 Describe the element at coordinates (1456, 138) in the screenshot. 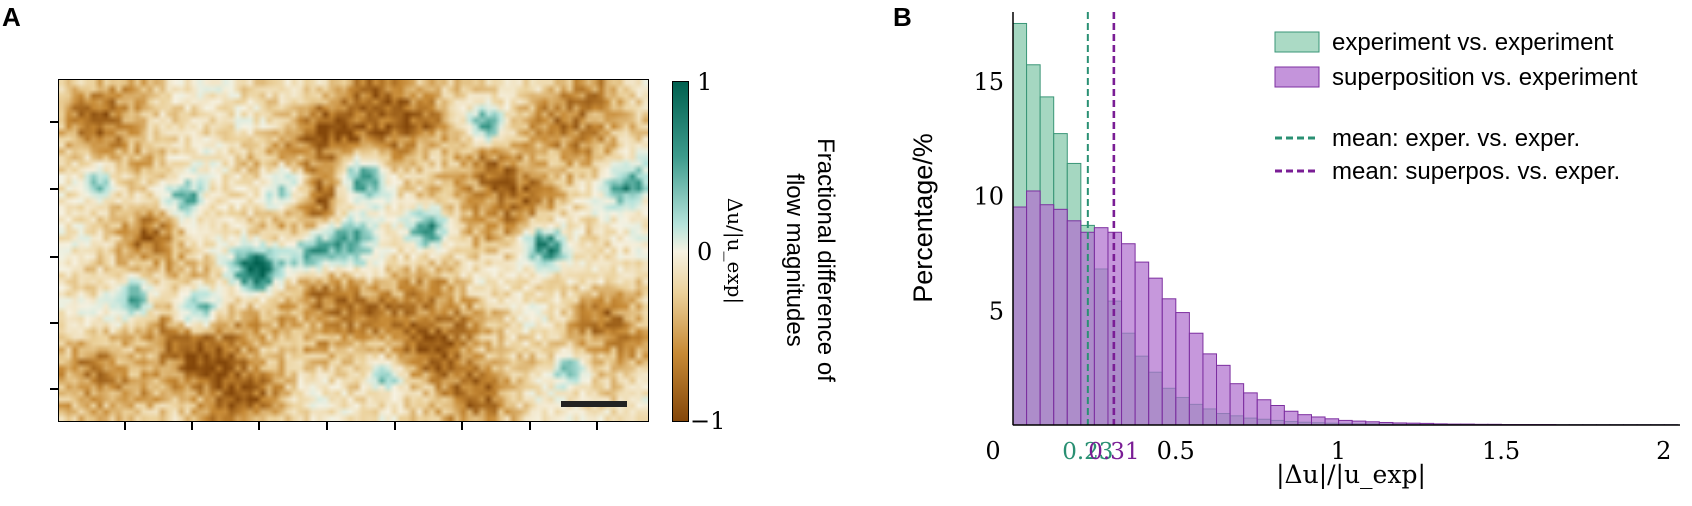

I see `legend-mean-label: mean: exper. vs. exper.` at that location.